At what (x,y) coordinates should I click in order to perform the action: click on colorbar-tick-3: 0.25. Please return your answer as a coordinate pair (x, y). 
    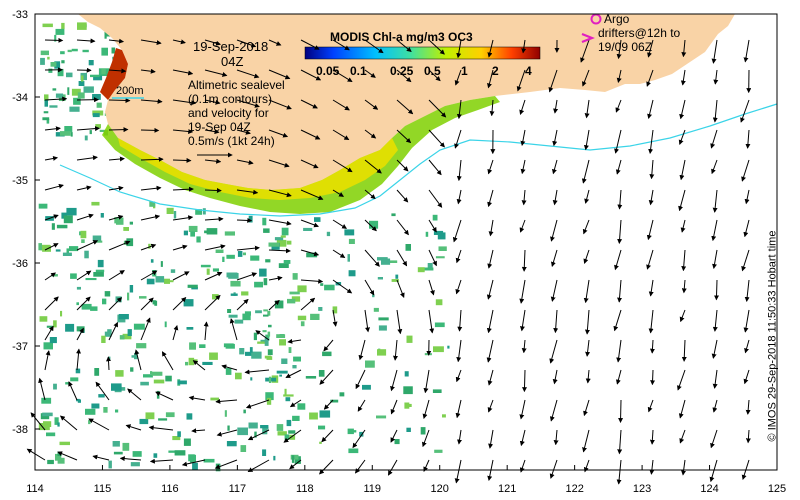
    Looking at the image, I should click on (402, 71).